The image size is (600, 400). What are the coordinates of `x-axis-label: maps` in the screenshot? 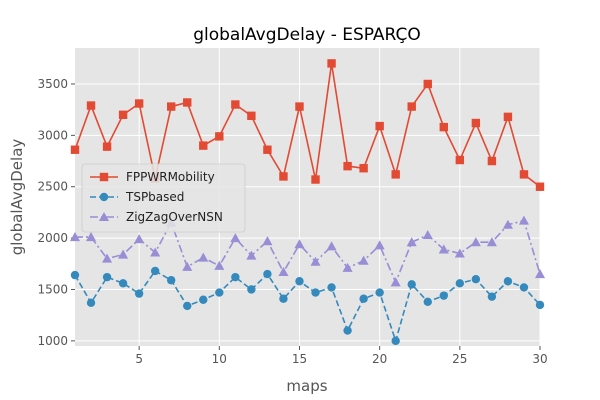 It's located at (306, 386).